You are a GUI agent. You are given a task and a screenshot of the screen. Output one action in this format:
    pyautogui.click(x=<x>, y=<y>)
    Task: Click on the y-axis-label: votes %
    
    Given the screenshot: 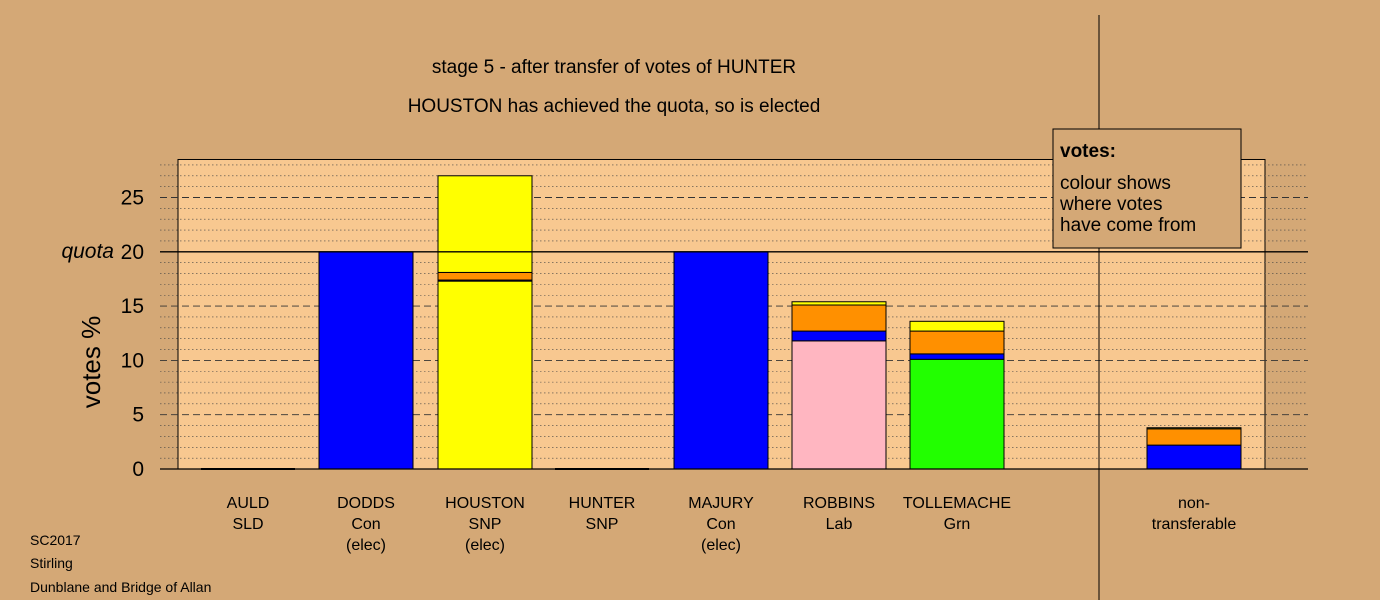 What is the action you would take?
    pyautogui.click(x=91, y=362)
    